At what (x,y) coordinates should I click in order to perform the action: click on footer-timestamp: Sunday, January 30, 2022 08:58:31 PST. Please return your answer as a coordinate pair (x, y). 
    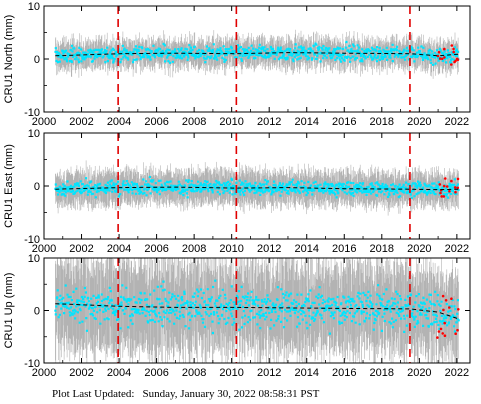
    Looking at the image, I should click on (231, 394).